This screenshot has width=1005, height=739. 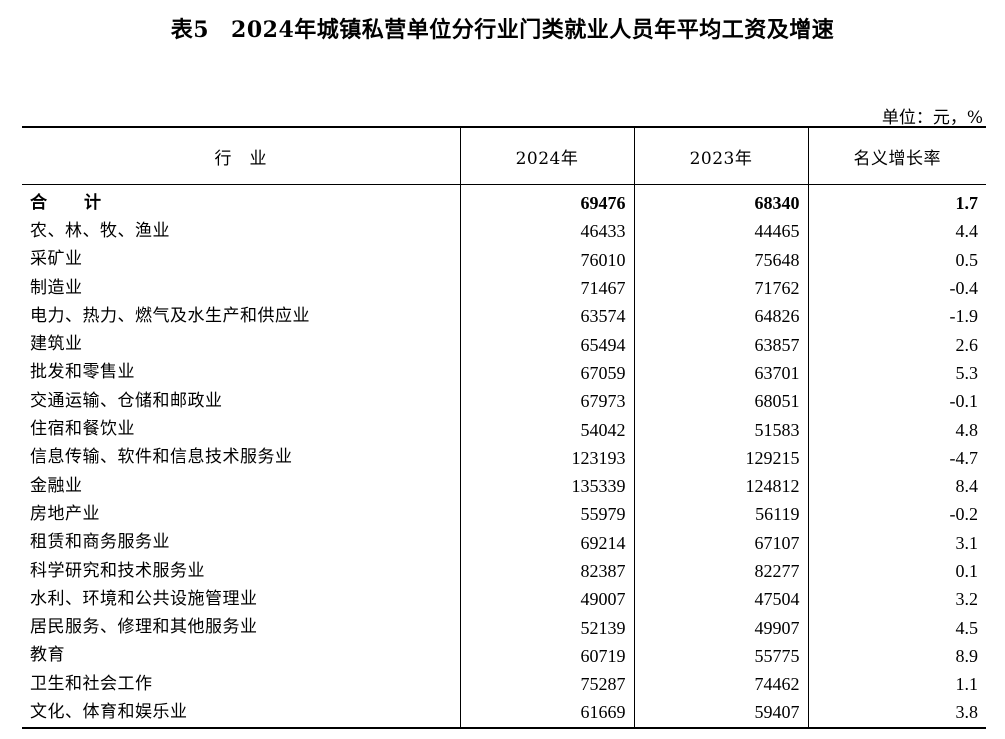 I want to click on wage-2023-cell: 63701, so click(x=720, y=373).